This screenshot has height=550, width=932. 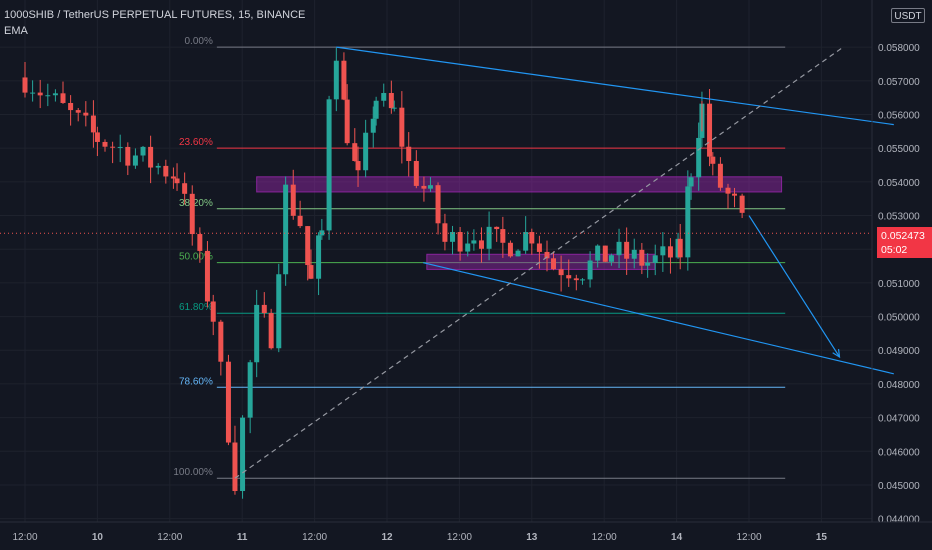 I want to click on price-tick-label: 0.050000, so click(x=899, y=318).